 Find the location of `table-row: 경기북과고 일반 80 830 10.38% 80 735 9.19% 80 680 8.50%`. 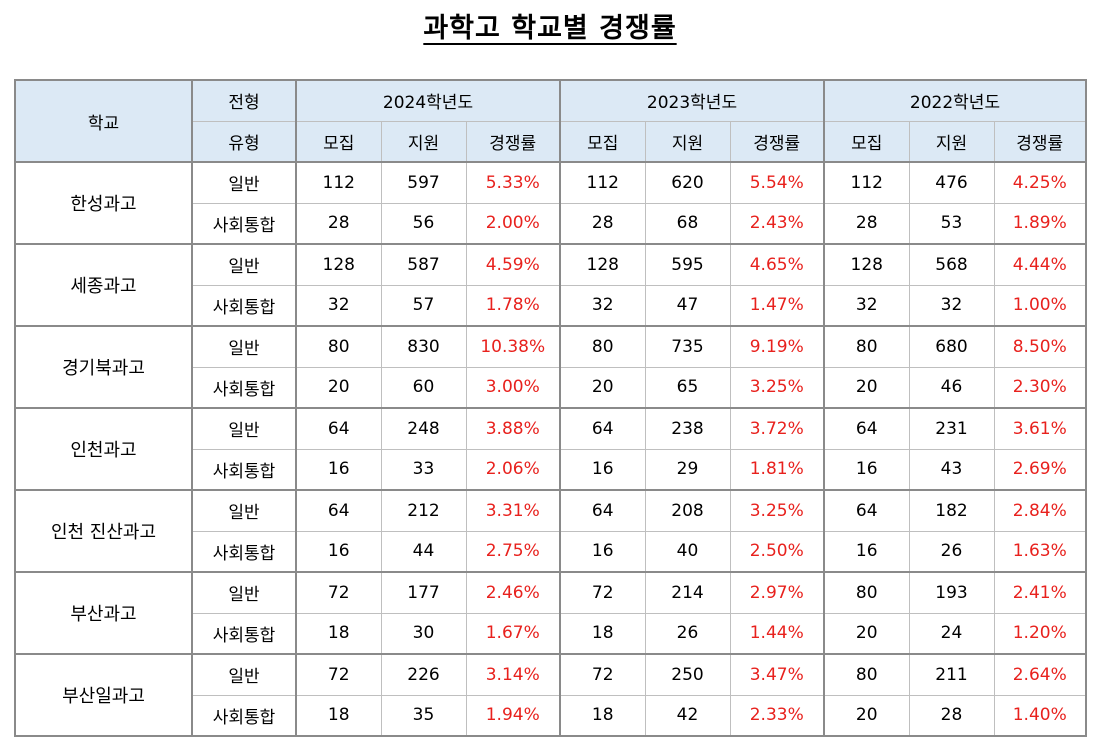

table-row: 경기북과고 일반 80 830 10.38% 80 735 9.19% 80 680 8.50% is located at coordinates (550, 367).